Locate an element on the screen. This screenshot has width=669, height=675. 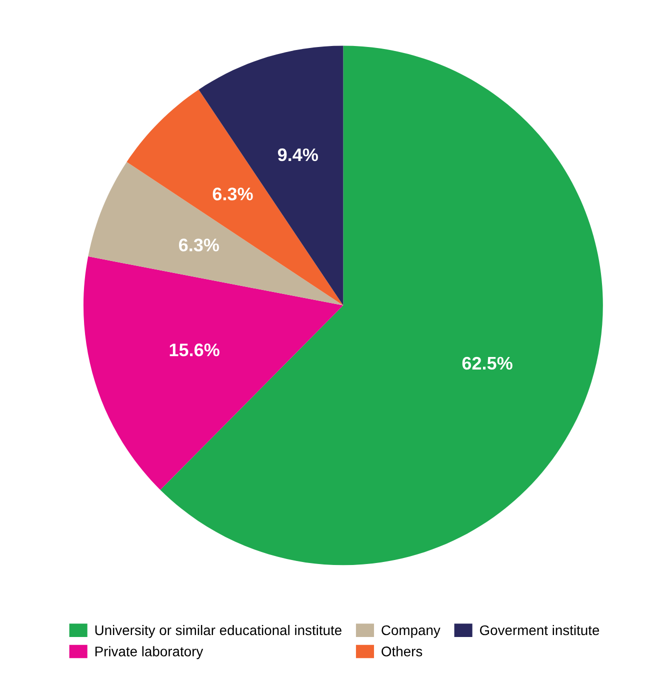
legend-label: University or similar educational institute is located at coordinates (218, 631).